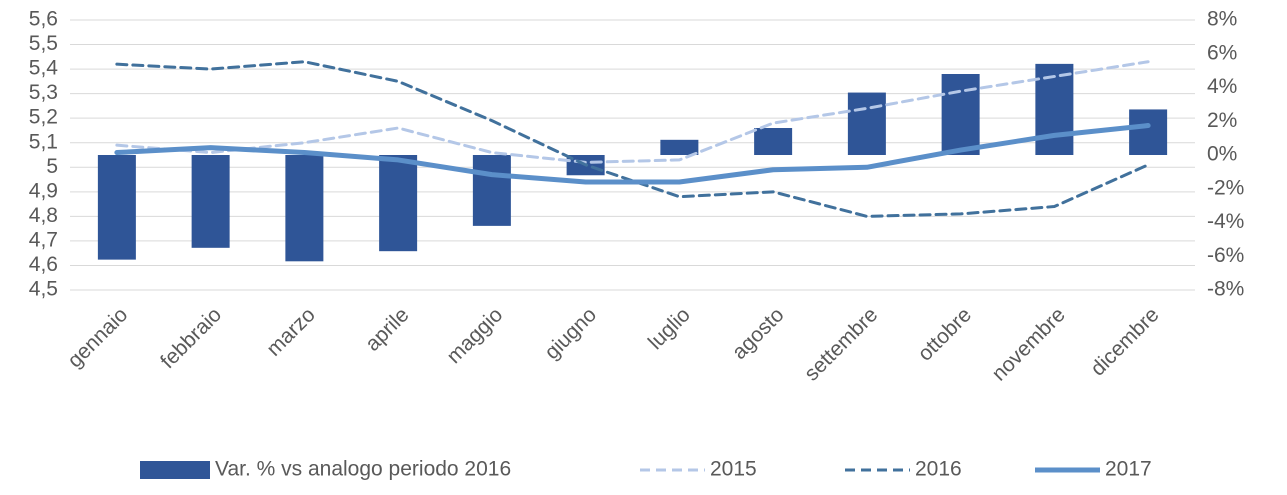 The width and height of the screenshot is (1287, 495). What do you see at coordinates (363, 469) in the screenshot?
I see `legend-label: Var. % vs analogo periodo 2016` at bounding box center [363, 469].